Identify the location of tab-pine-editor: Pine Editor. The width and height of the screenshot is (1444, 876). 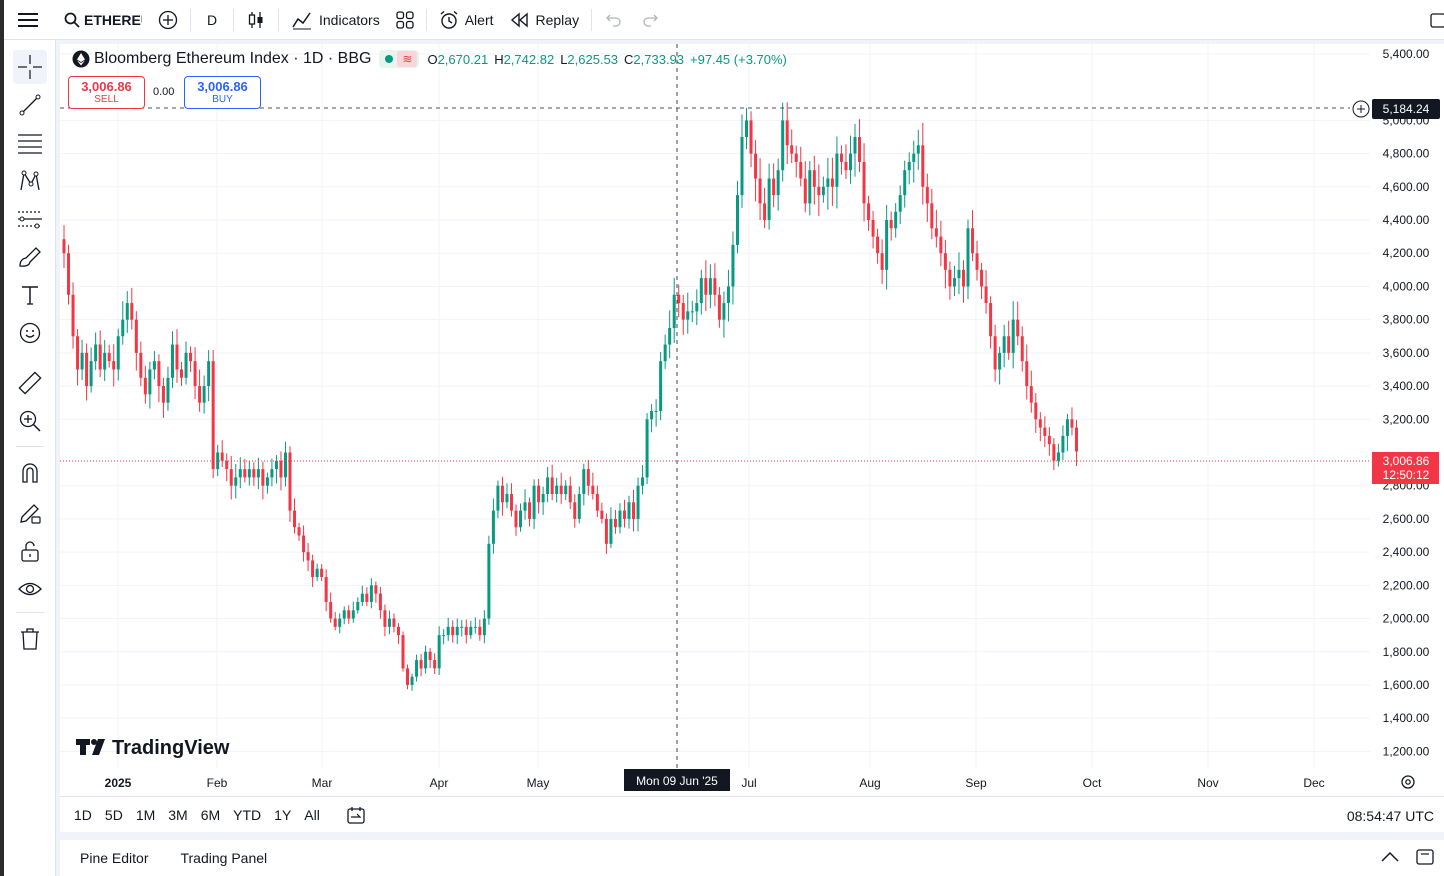
(114, 858).